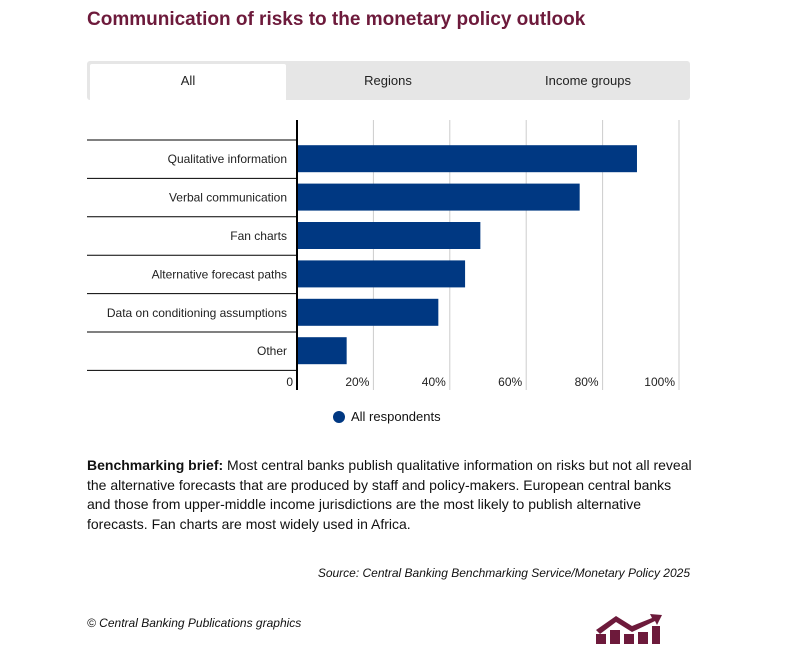 The width and height of the screenshot is (785, 650). Describe the element at coordinates (438, 197) in the screenshot. I see `bar-verbal-communication` at that location.